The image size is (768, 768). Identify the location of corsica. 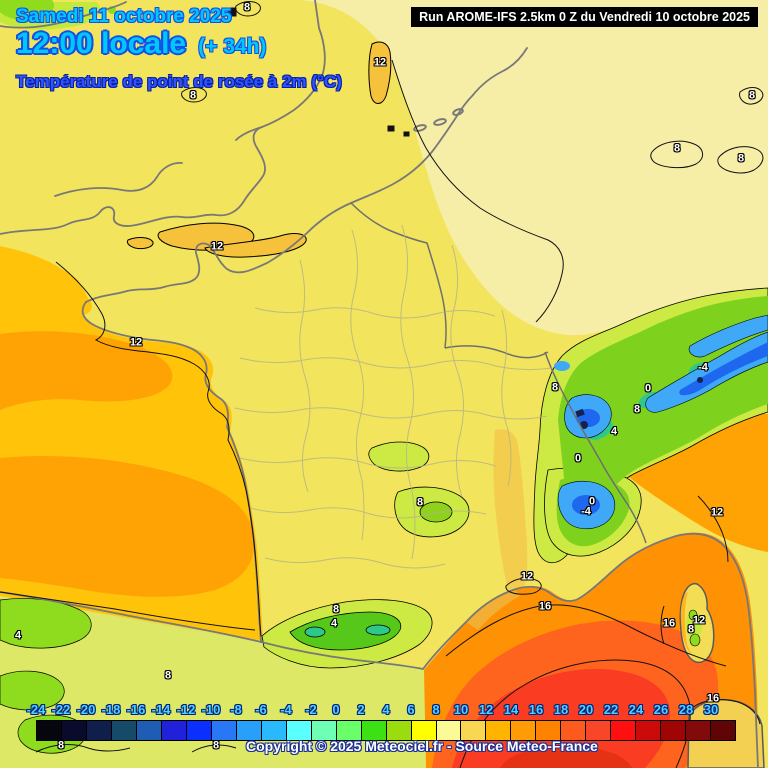
(697, 623).